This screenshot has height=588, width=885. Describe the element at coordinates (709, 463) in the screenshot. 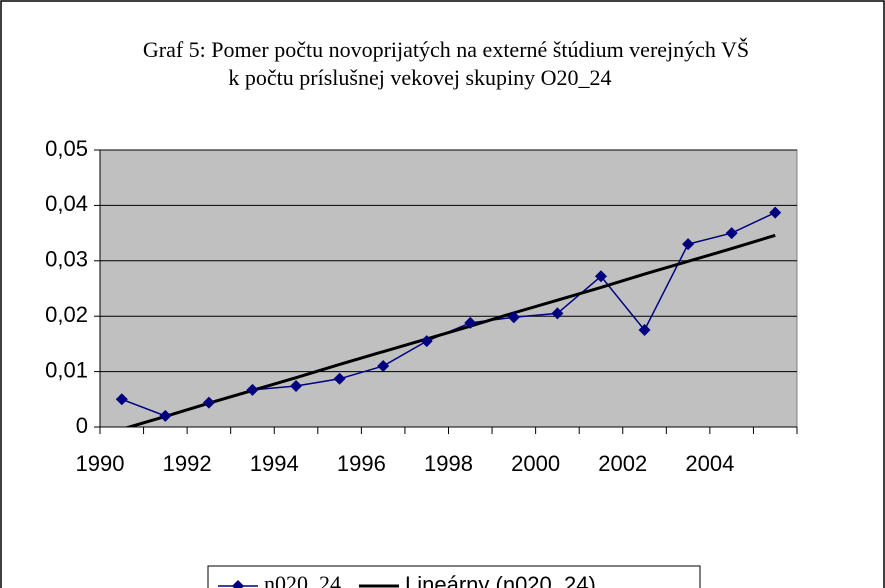

I see `x-tick-label: 2004` at that location.